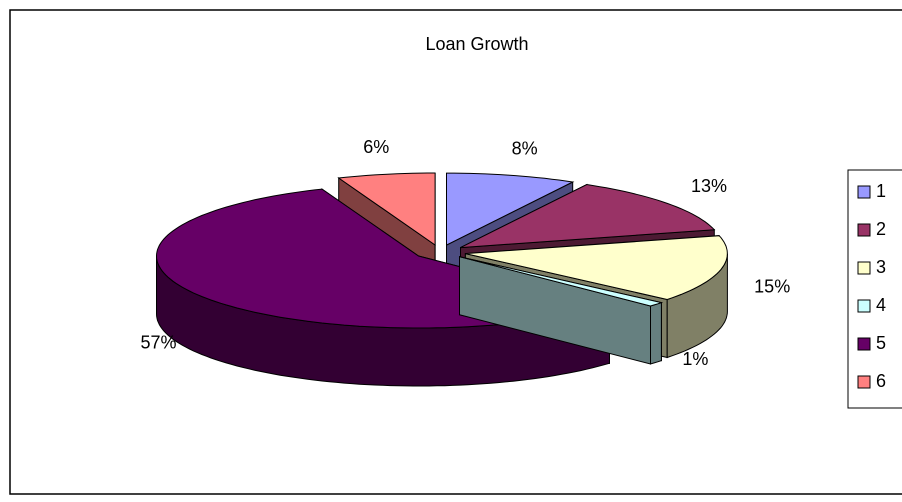  Describe the element at coordinates (376, 147) in the screenshot. I see `data-label: 6%` at that location.